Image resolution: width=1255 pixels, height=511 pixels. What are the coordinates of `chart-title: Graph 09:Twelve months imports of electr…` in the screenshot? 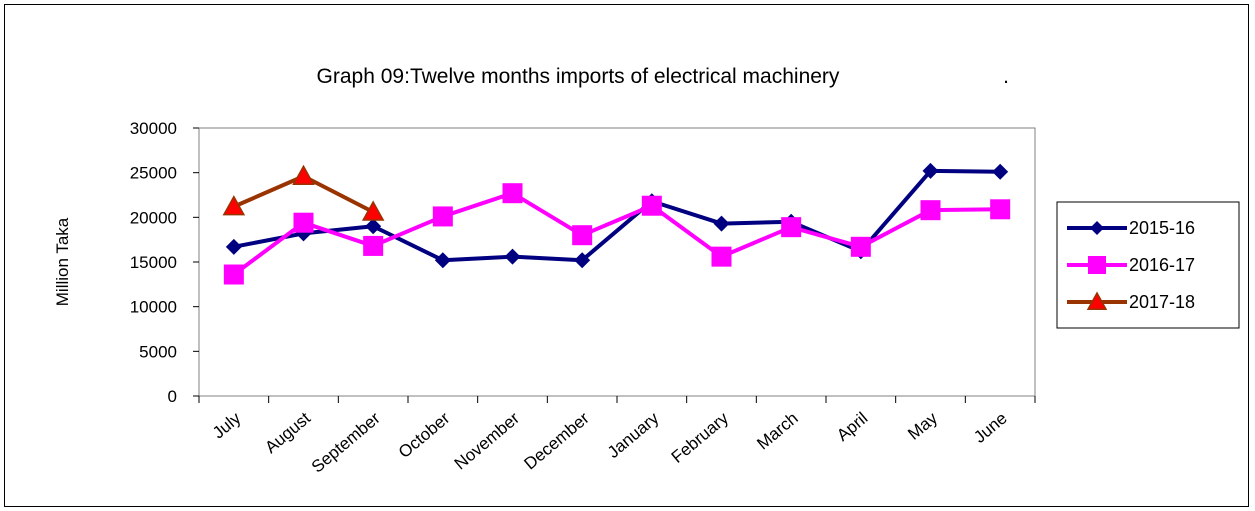 It's located at (578, 76).